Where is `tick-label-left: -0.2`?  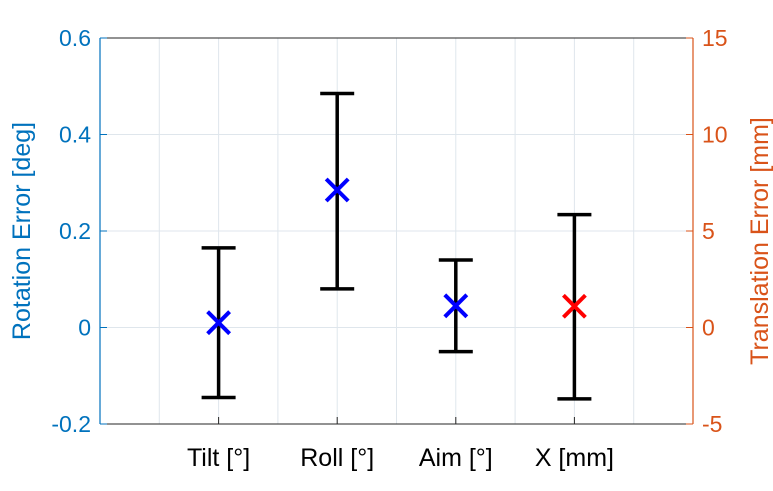 tick-label-left: -0.2 is located at coordinates (71, 424).